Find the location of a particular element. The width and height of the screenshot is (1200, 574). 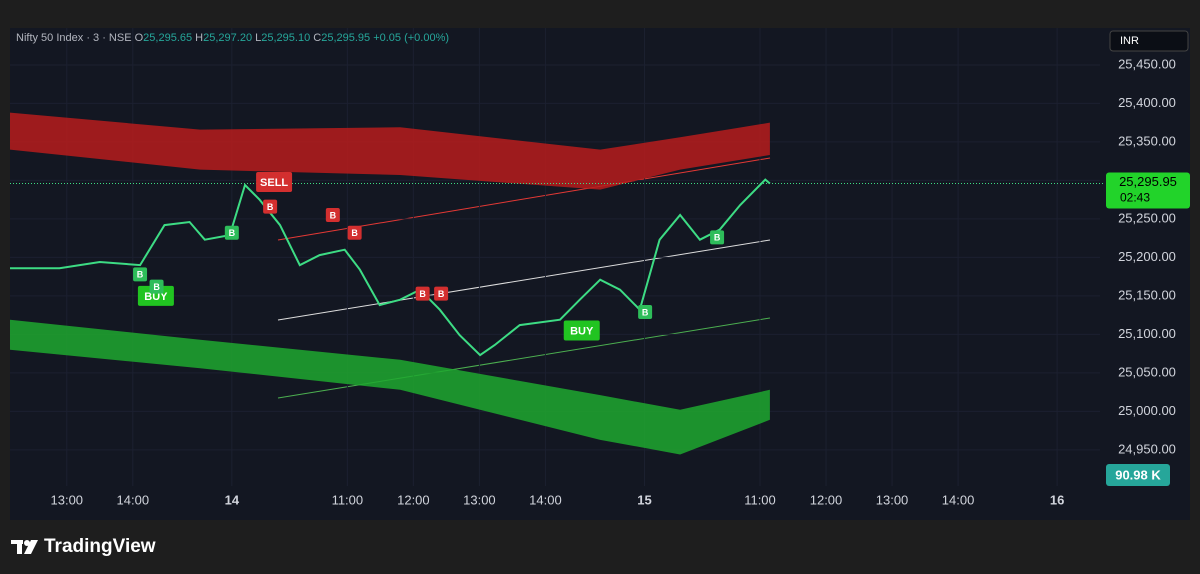

ohlc-label: C is located at coordinates (317, 38).